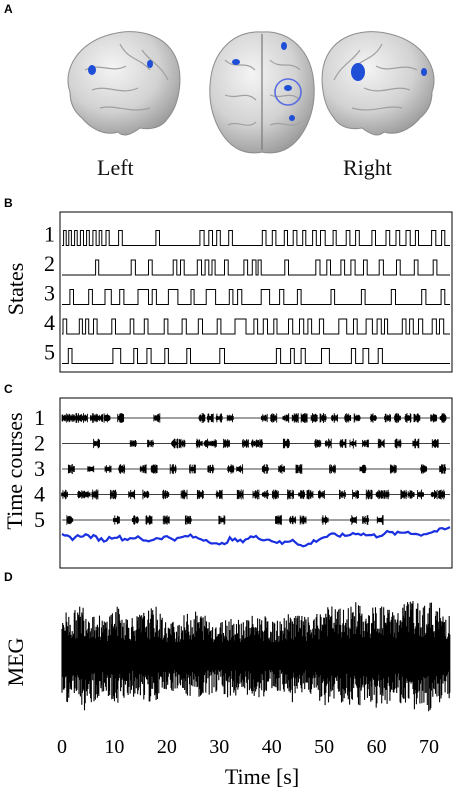  Describe the element at coordinates (8, 389) in the screenshot. I see `panel-c-letter: C` at that location.